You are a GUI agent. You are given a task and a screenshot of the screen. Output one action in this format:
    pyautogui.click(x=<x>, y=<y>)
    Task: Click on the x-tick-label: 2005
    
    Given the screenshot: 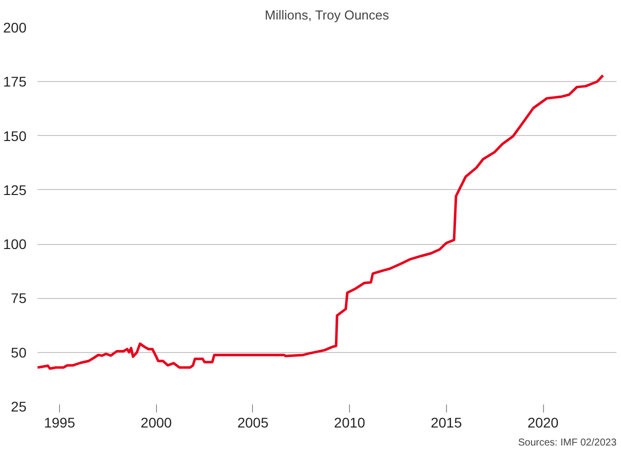 What is the action you would take?
    pyautogui.click(x=253, y=422)
    